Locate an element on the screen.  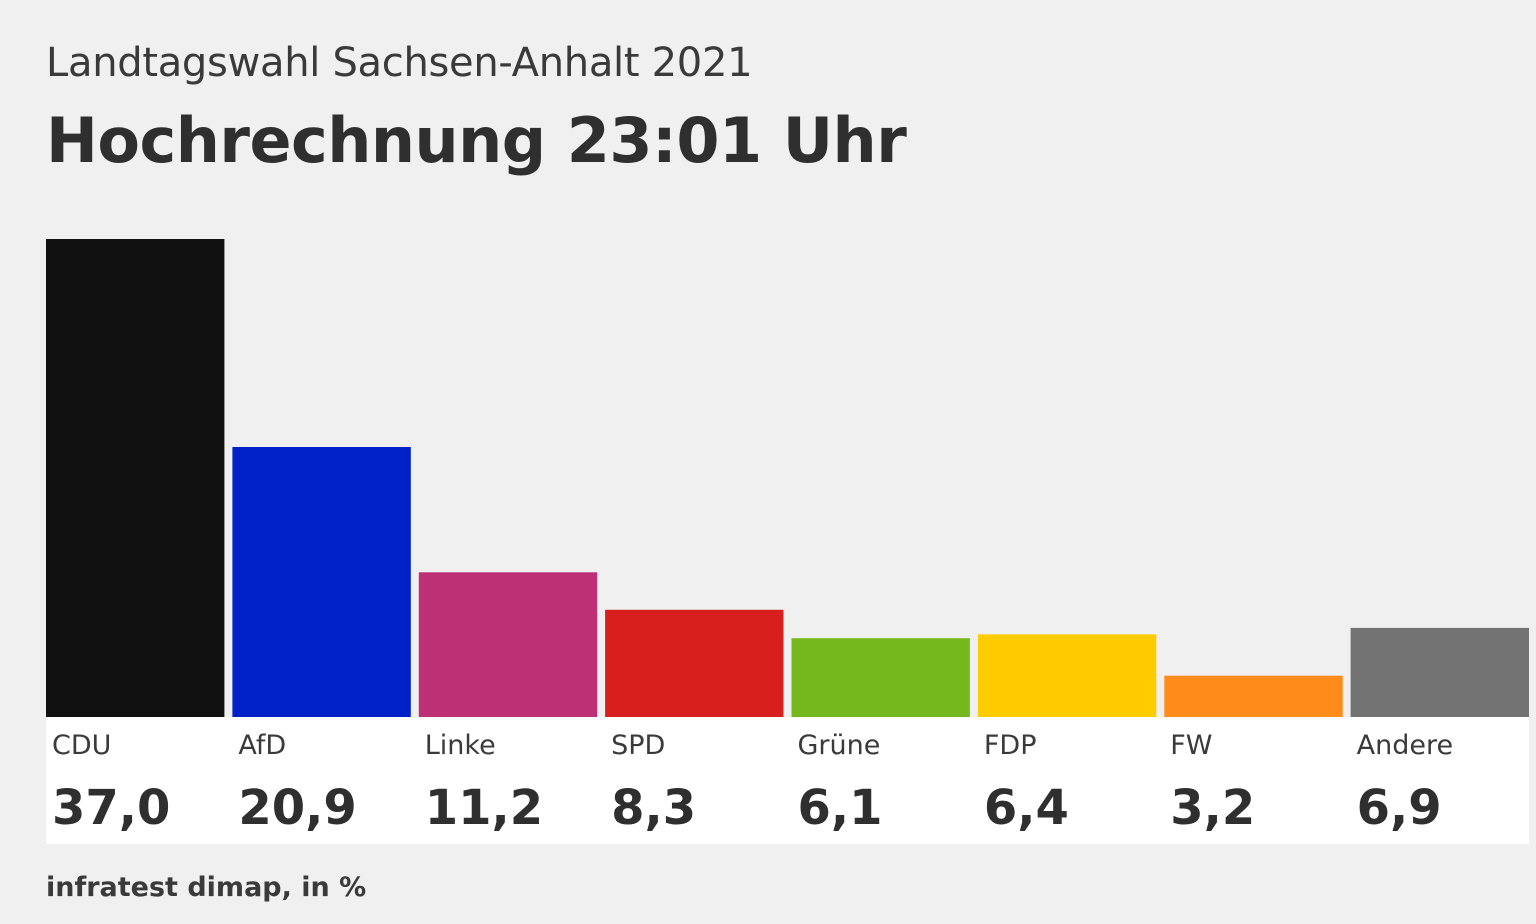
category-label-cdu: CDU is located at coordinates (82, 745).